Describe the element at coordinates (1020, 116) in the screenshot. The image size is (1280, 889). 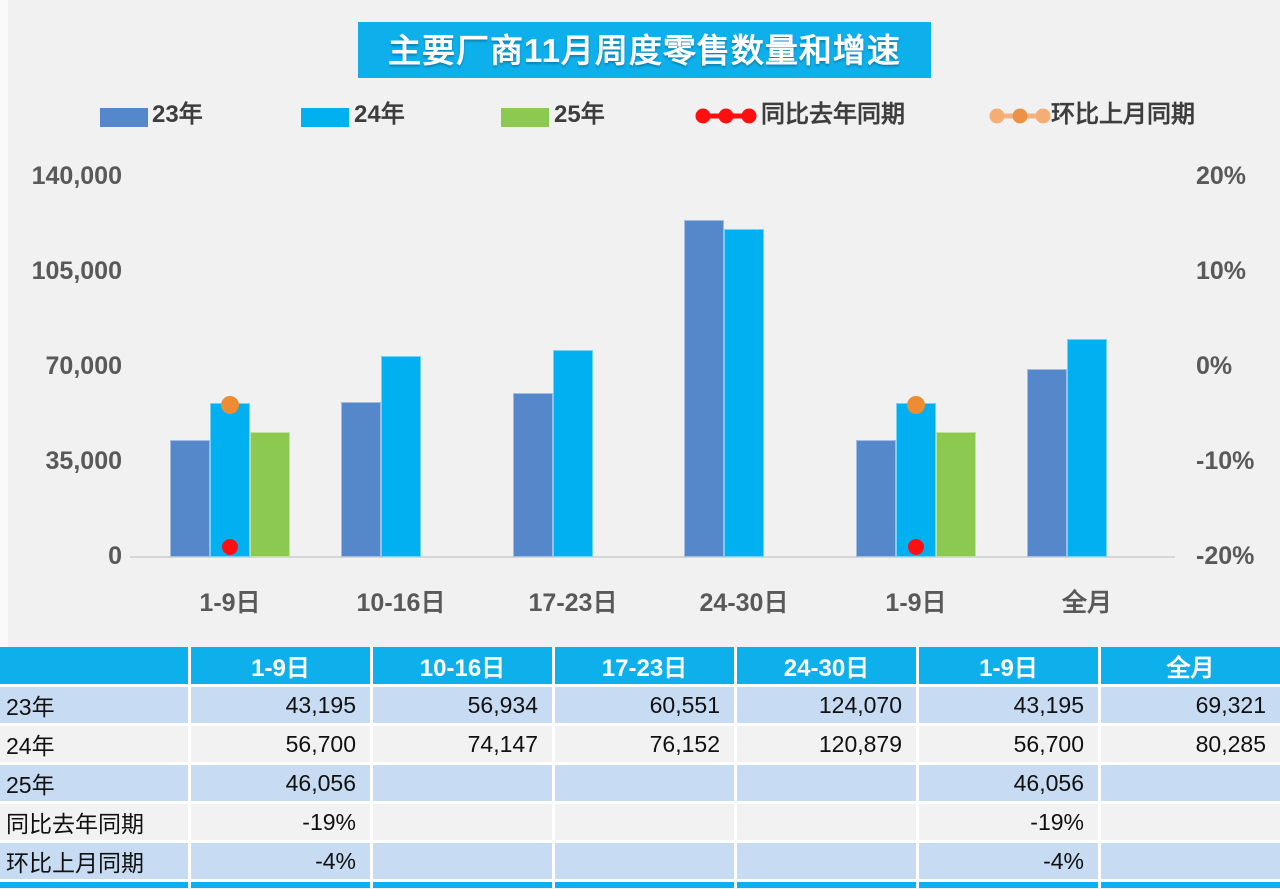
I see `mom-legend-marker-icon` at that location.